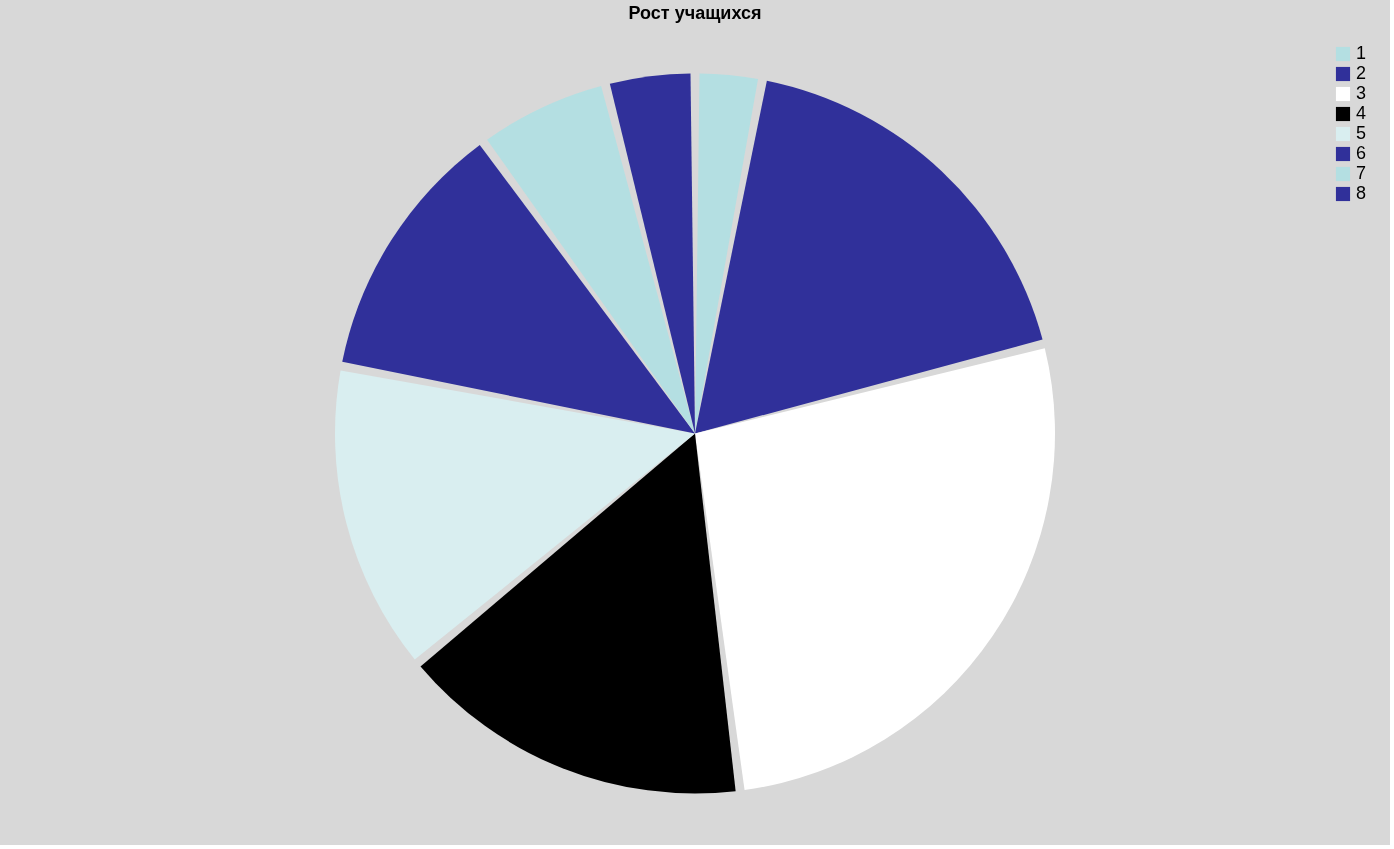  What do you see at coordinates (1361, 193) in the screenshot?
I see `legend-label: 8` at bounding box center [1361, 193].